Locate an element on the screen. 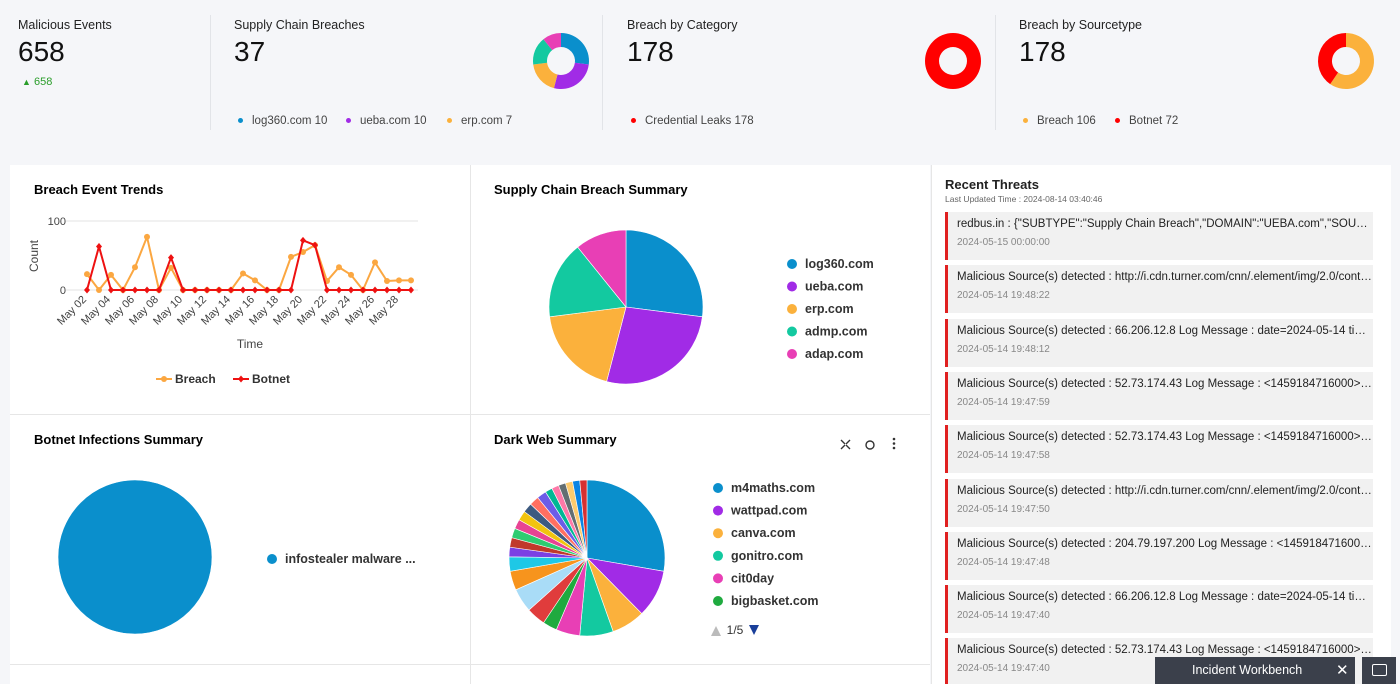 The height and width of the screenshot is (684, 1400). legend-item: log360.com 10 is located at coordinates (282, 121).